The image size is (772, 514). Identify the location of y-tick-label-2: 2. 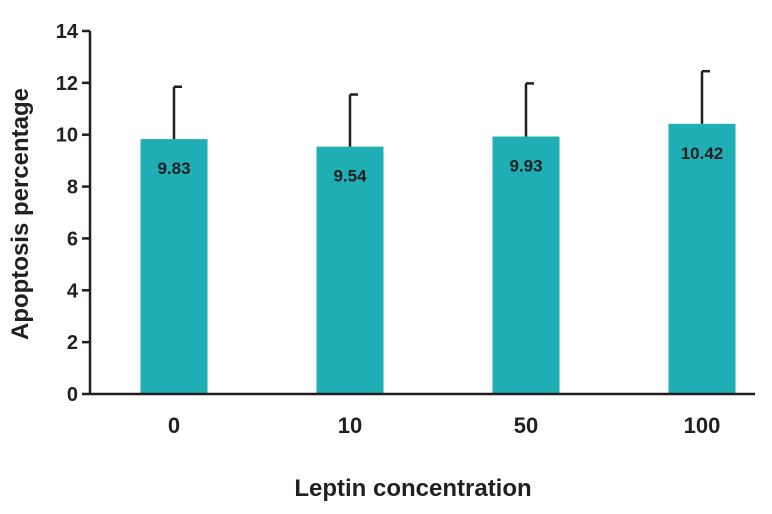
(72, 343).